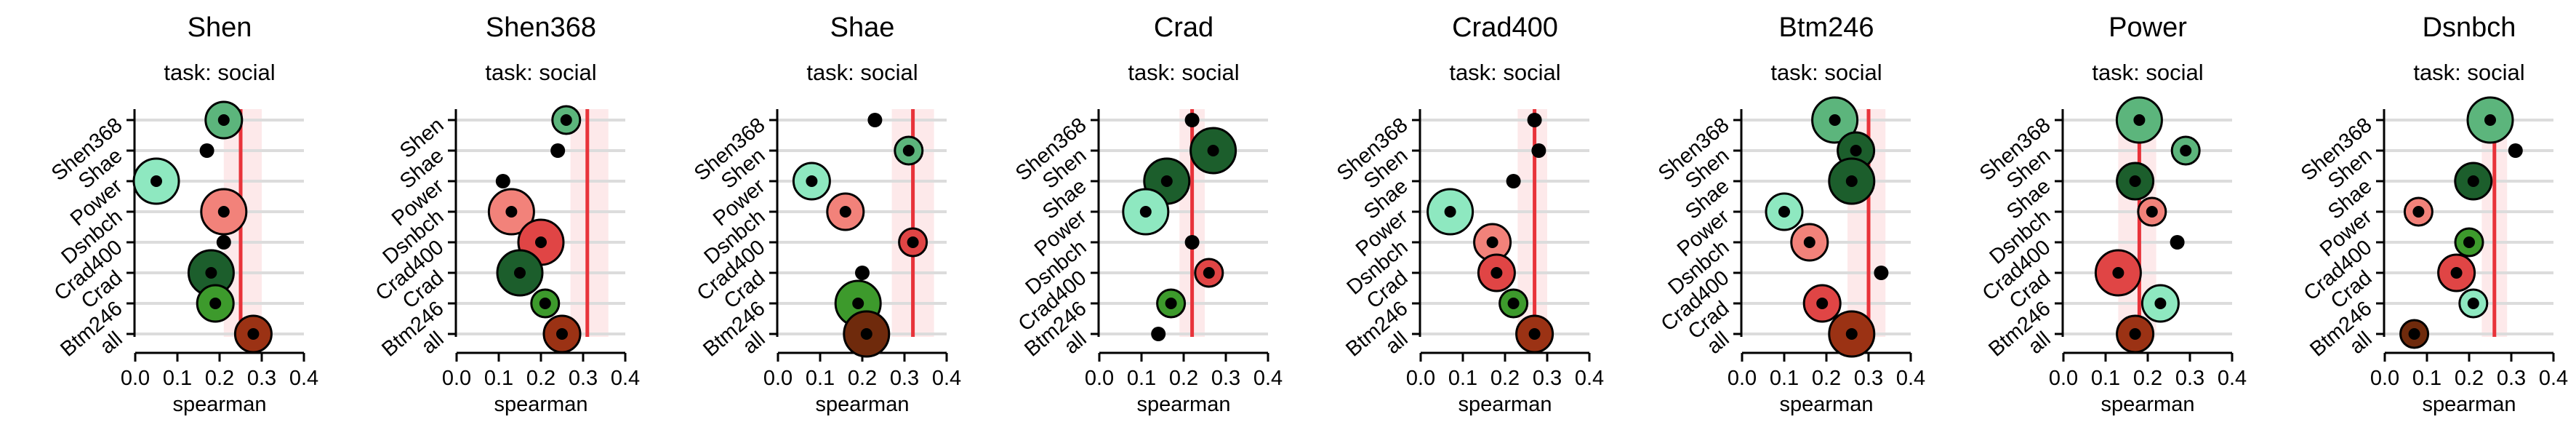 This screenshot has width=2576, height=430. What do you see at coordinates (1826, 28) in the screenshot?
I see `panel-title: Btm246` at bounding box center [1826, 28].